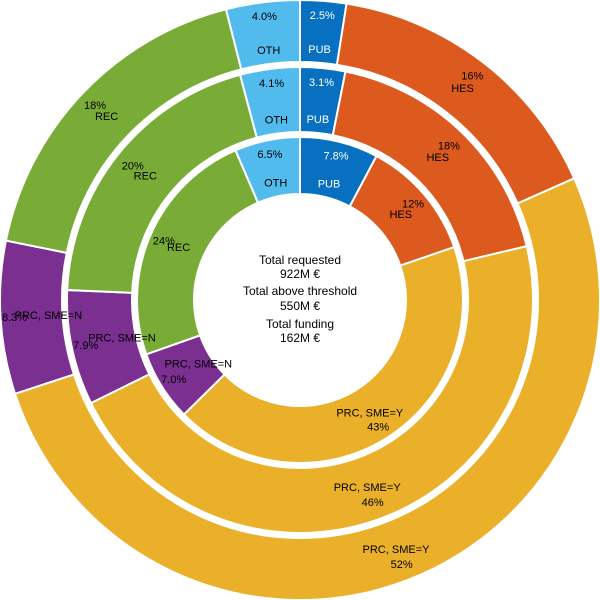  What do you see at coordinates (300, 260) in the screenshot?
I see `center-line-1: Total requested` at bounding box center [300, 260].